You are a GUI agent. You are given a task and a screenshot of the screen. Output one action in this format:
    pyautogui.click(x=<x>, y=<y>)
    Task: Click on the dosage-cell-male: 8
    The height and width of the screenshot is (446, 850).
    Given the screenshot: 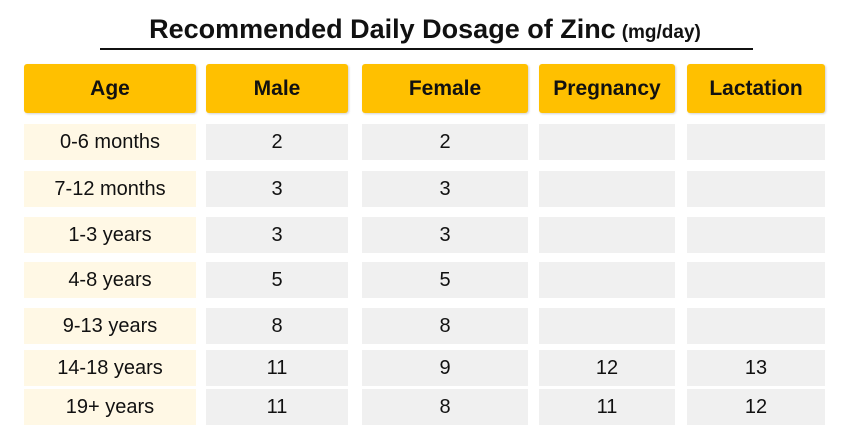 What is the action you would take?
    pyautogui.click(x=277, y=326)
    